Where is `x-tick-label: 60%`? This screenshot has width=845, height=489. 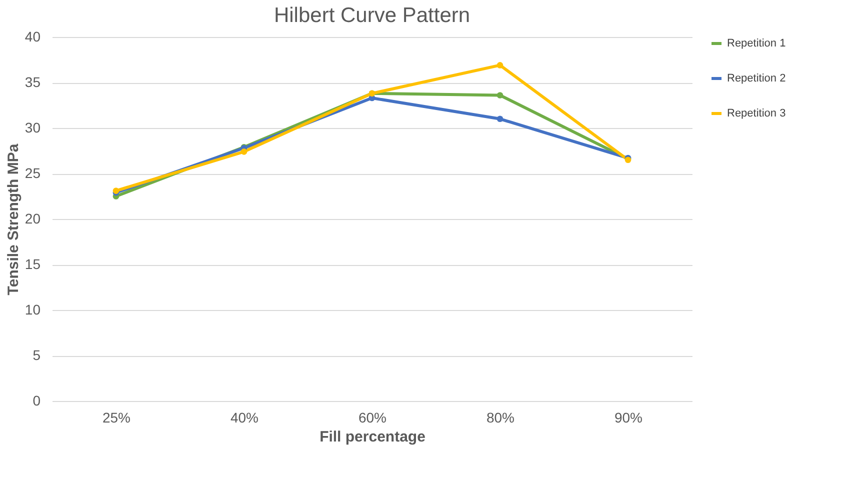 x-tick-label: 60% is located at coordinates (372, 418).